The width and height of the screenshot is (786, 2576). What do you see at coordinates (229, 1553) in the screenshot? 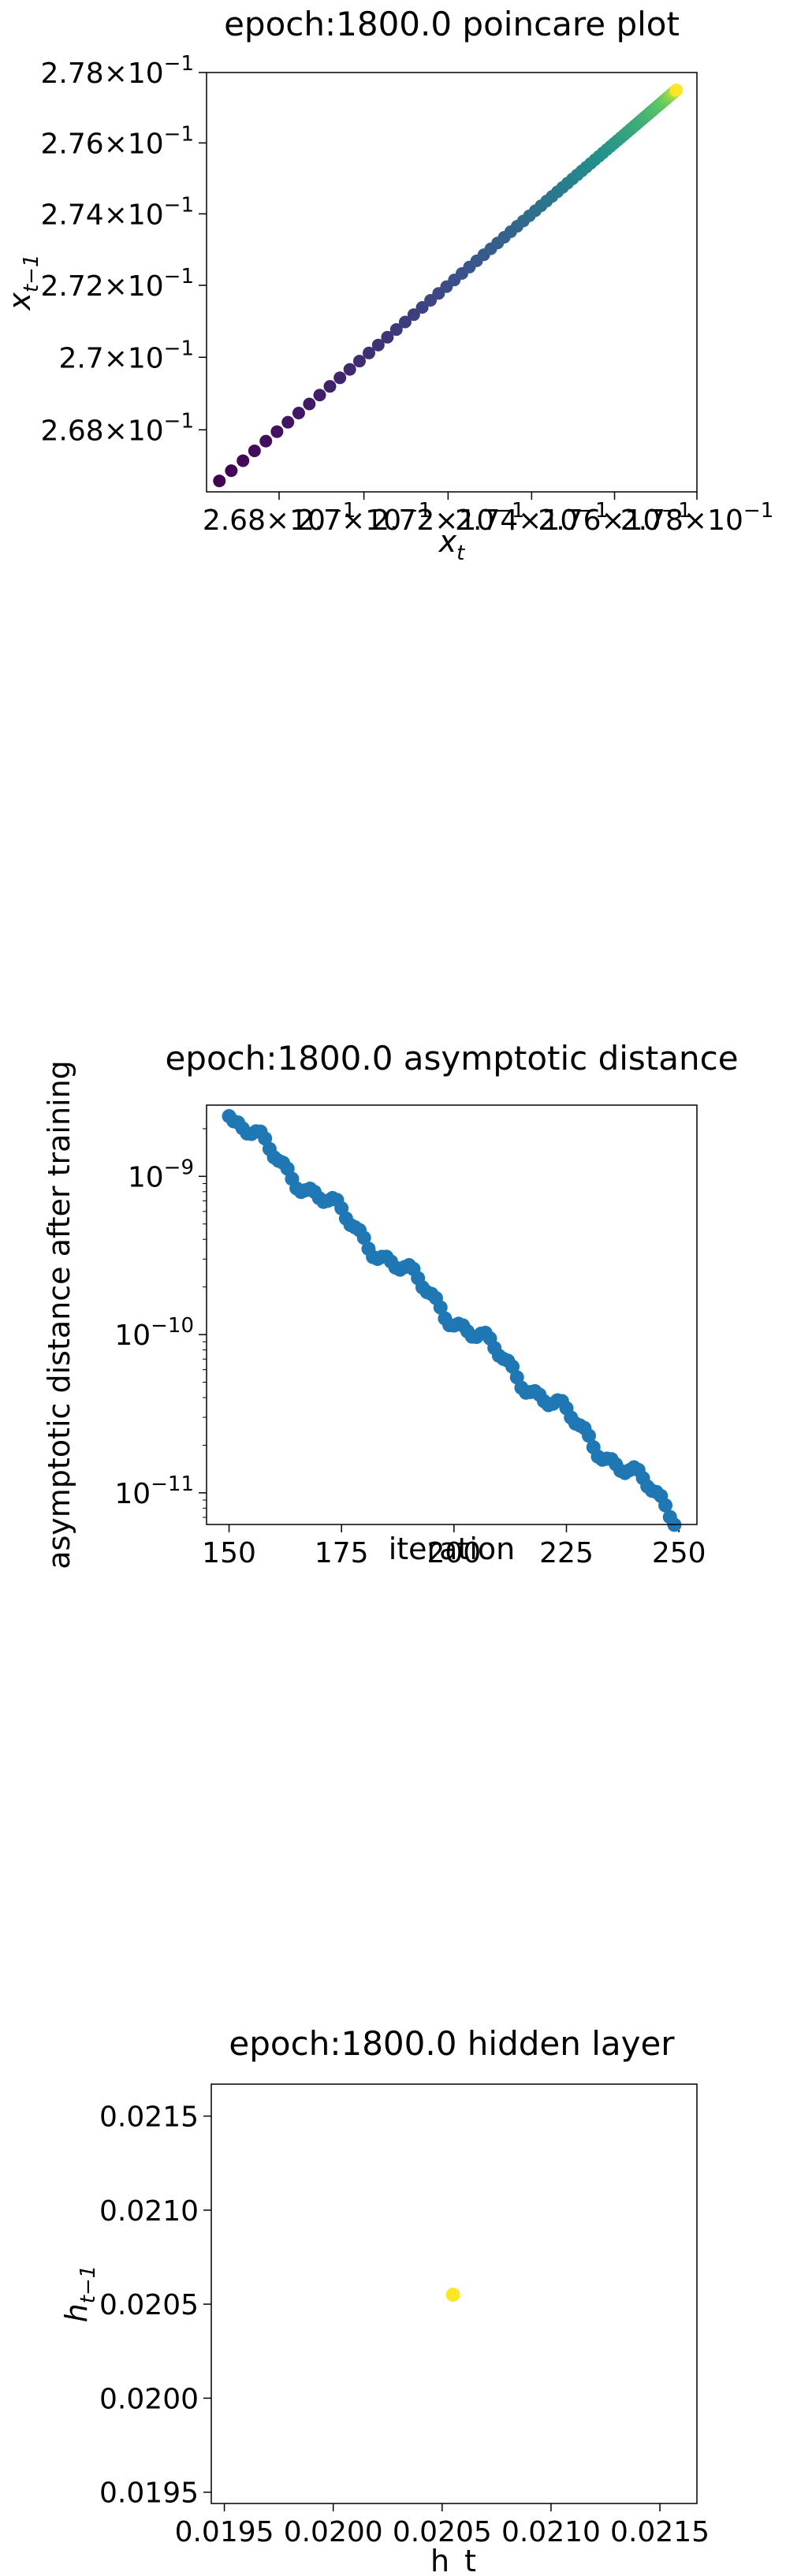
I see `tick-label: 150` at bounding box center [229, 1553].